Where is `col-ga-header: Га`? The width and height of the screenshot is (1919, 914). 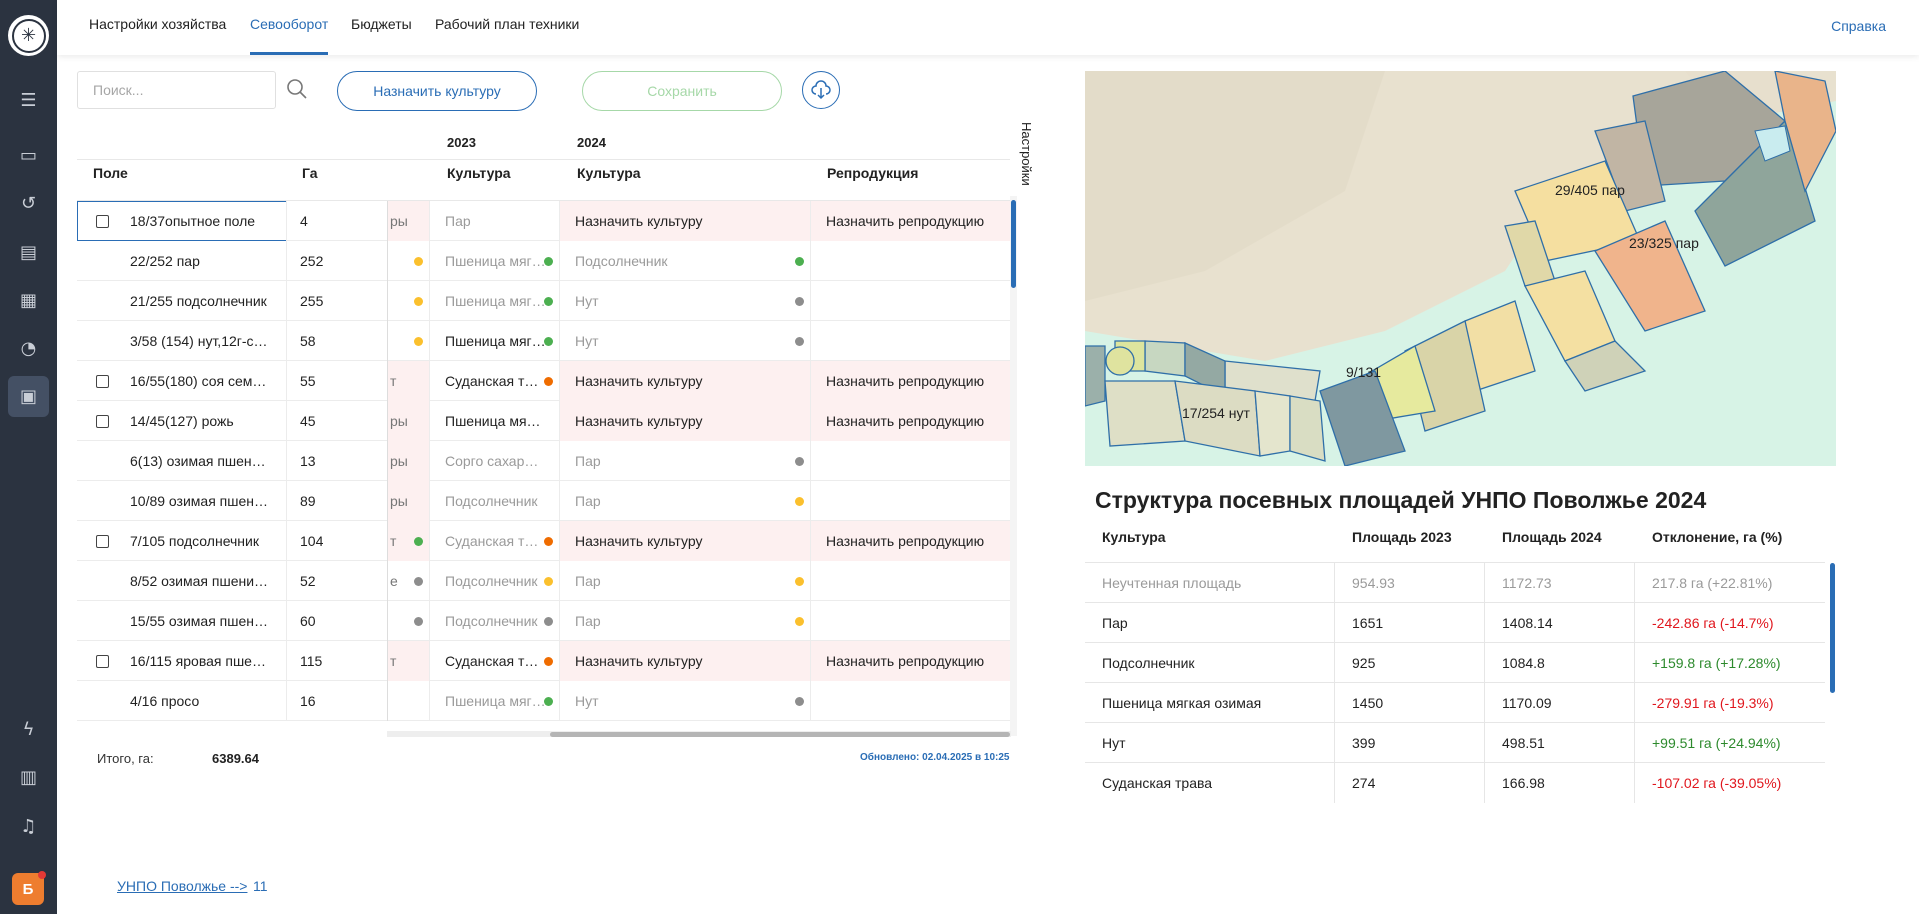
col-ga-header: Га is located at coordinates (310, 173).